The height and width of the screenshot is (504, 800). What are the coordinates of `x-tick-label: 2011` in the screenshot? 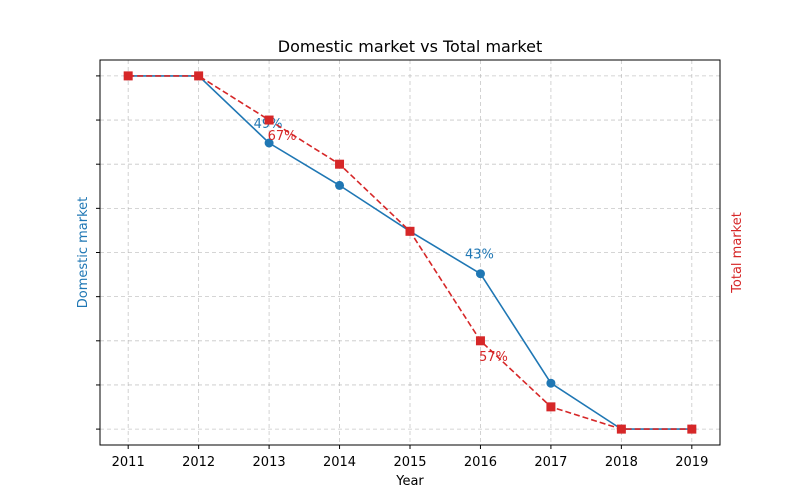 It's located at (128, 462).